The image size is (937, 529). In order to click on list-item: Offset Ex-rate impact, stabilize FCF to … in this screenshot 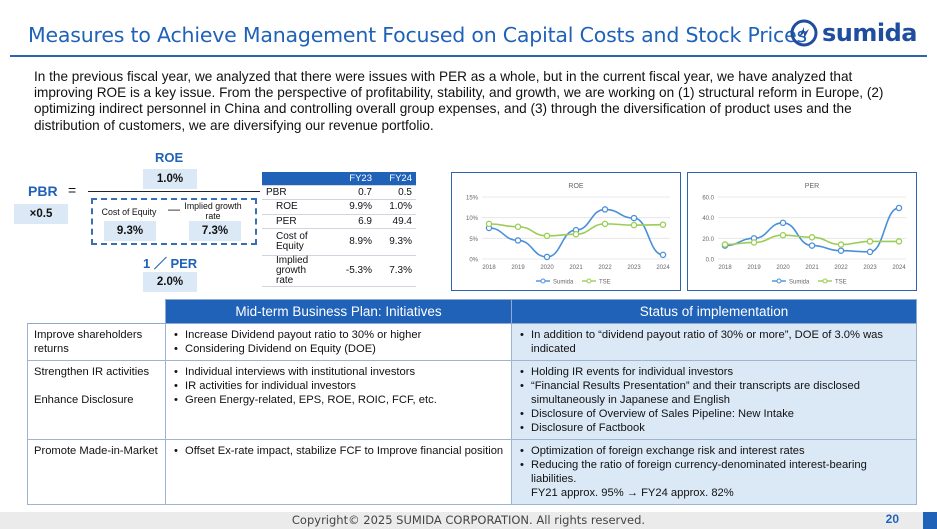, I will do `click(338, 451)`.